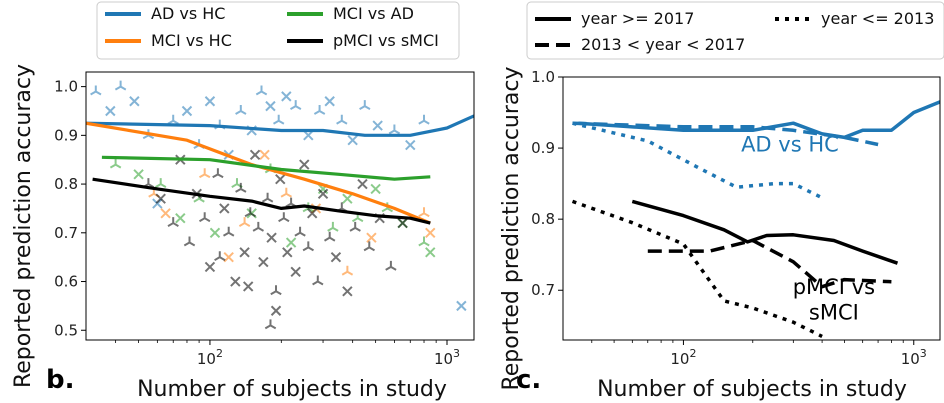 The image size is (944, 403). I want to click on legend-label: AD vs HC, so click(188, 13).